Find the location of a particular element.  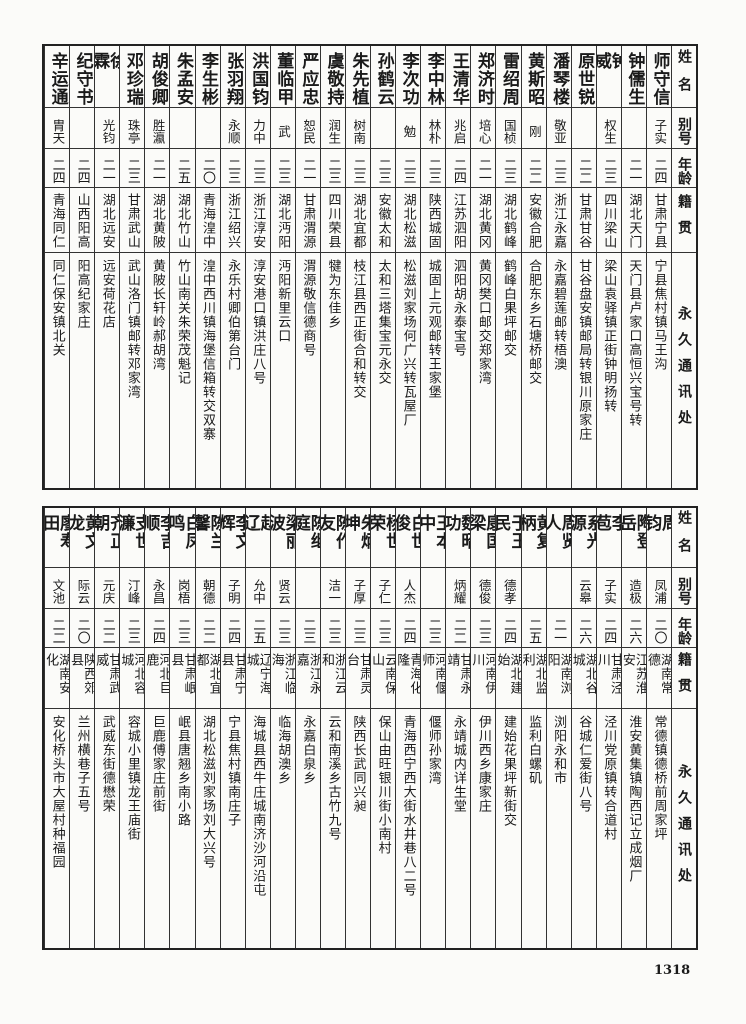

origin-cell: 甘肃泾川 is located at coordinates (608, 678).